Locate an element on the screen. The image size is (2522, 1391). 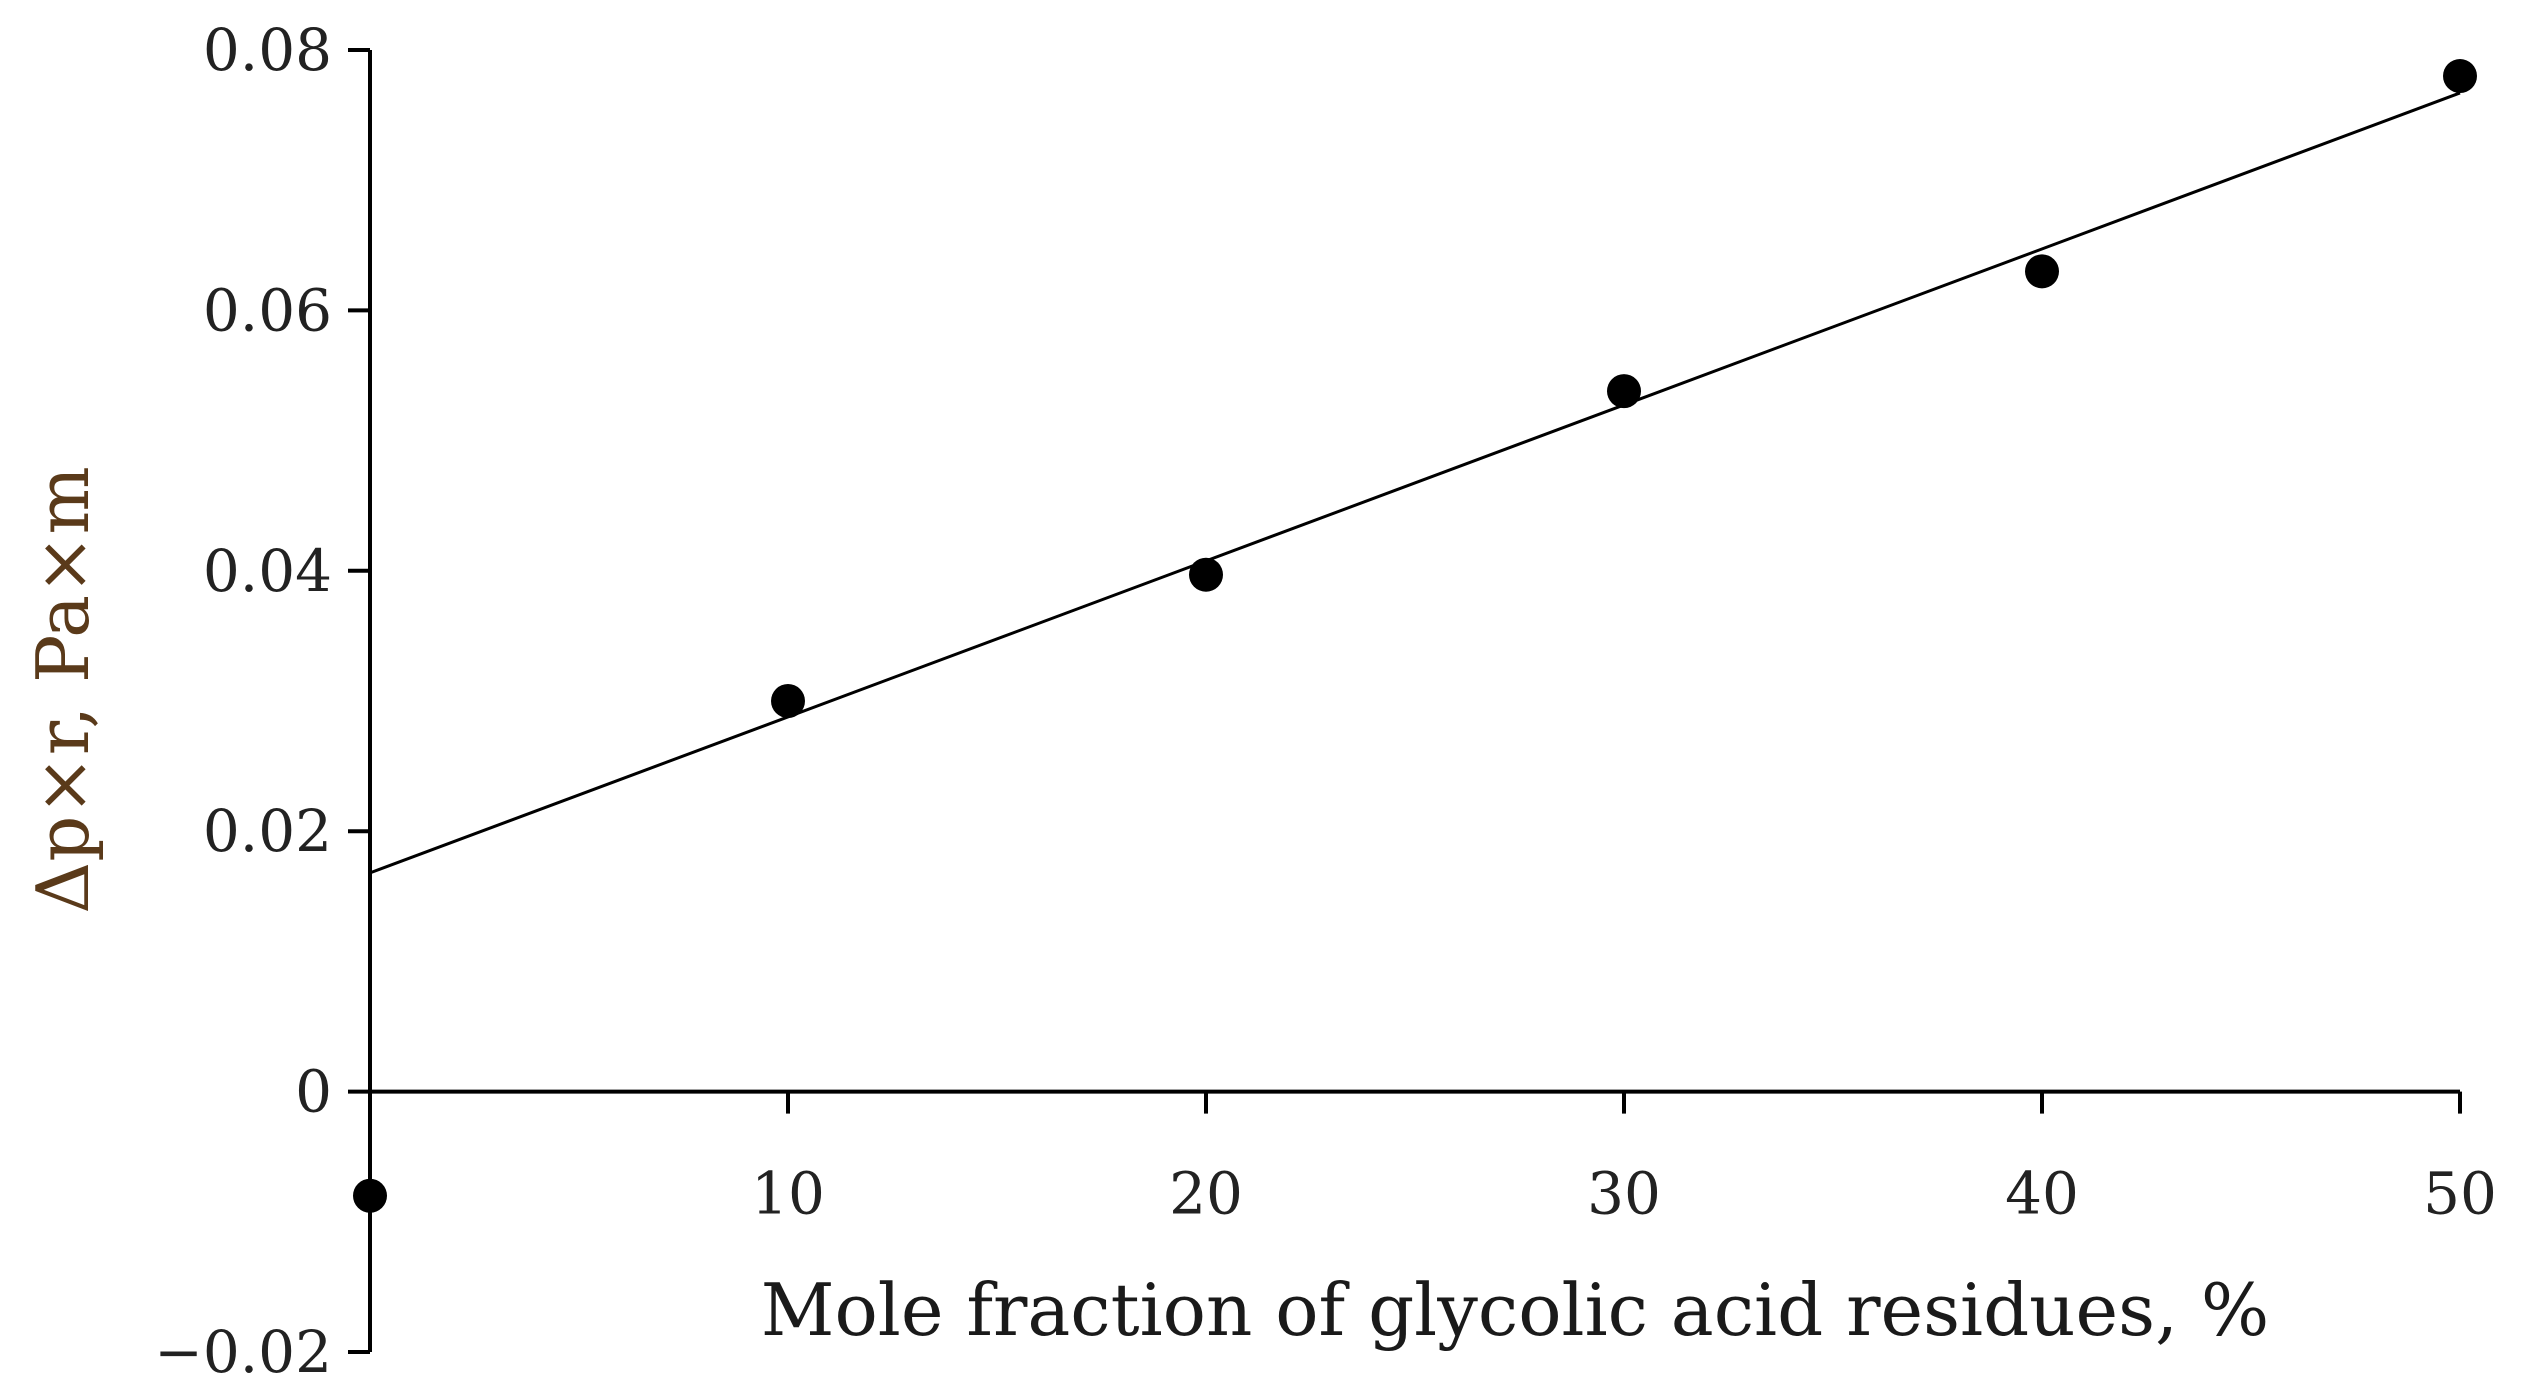
x-tick-label: 40 is located at coordinates (2042, 1194).